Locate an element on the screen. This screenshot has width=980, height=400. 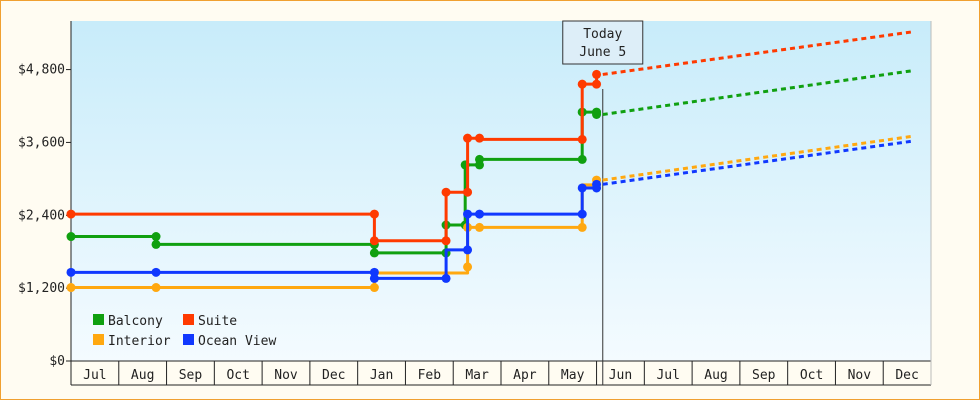
x-tick-label: May is located at coordinates (573, 375).